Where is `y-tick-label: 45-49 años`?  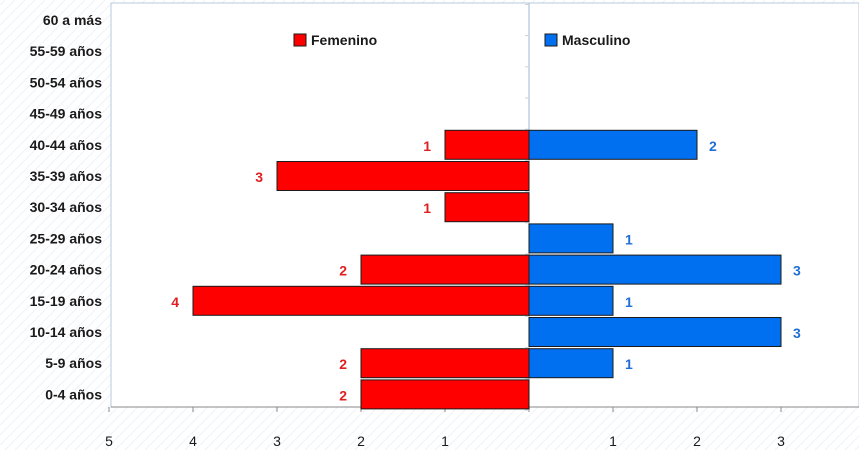 y-tick-label: 45-49 años is located at coordinates (66, 114).